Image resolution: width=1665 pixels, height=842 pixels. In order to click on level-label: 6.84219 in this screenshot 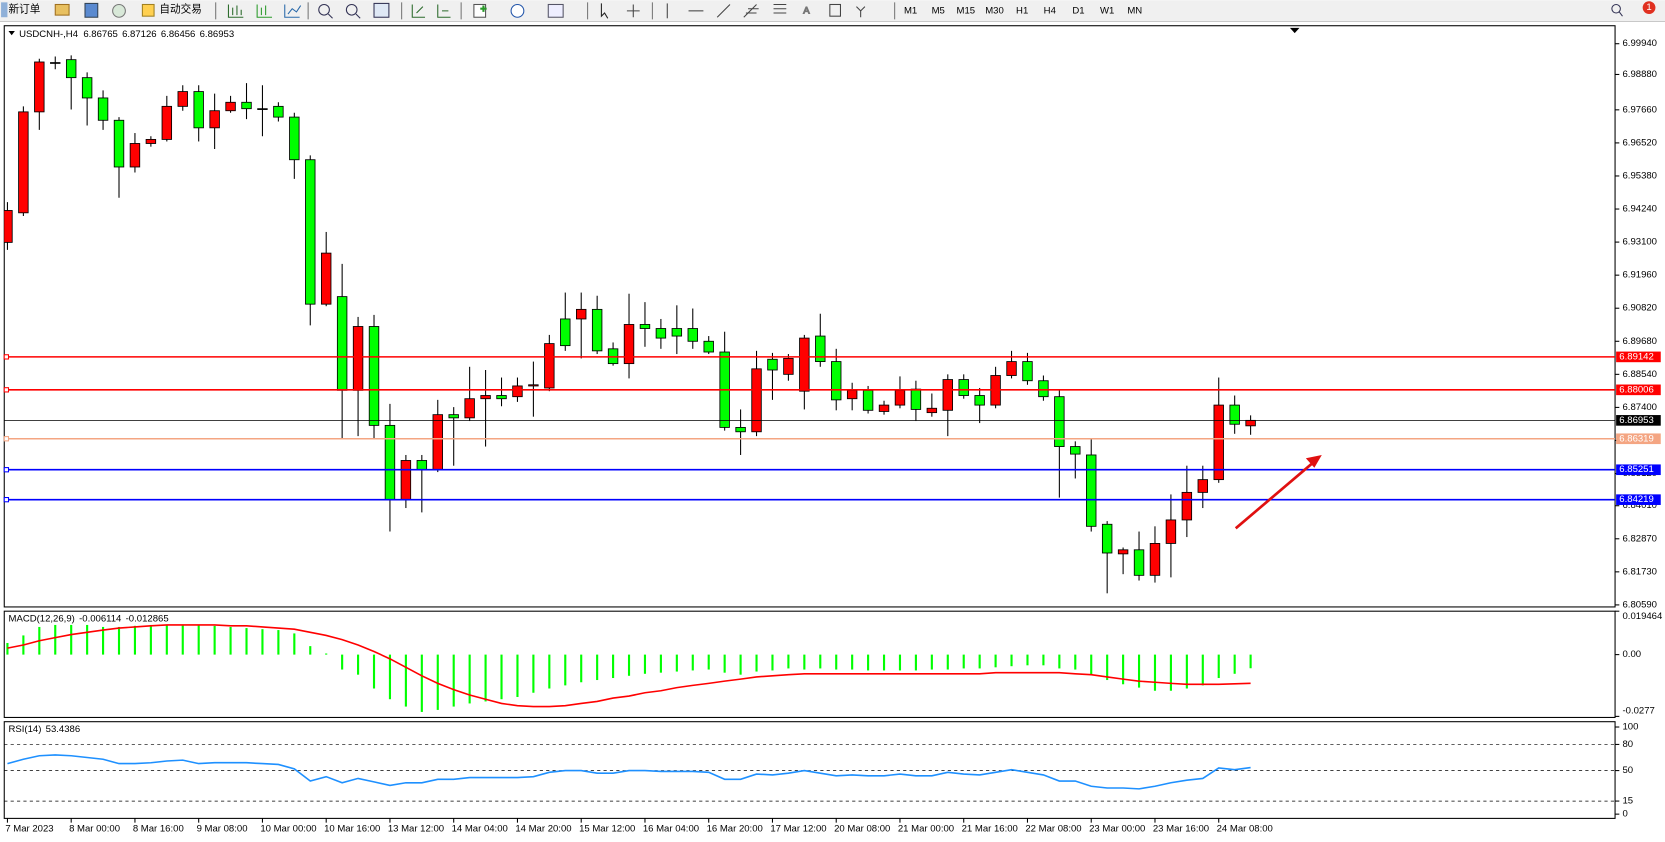, I will do `click(1636, 499)`.